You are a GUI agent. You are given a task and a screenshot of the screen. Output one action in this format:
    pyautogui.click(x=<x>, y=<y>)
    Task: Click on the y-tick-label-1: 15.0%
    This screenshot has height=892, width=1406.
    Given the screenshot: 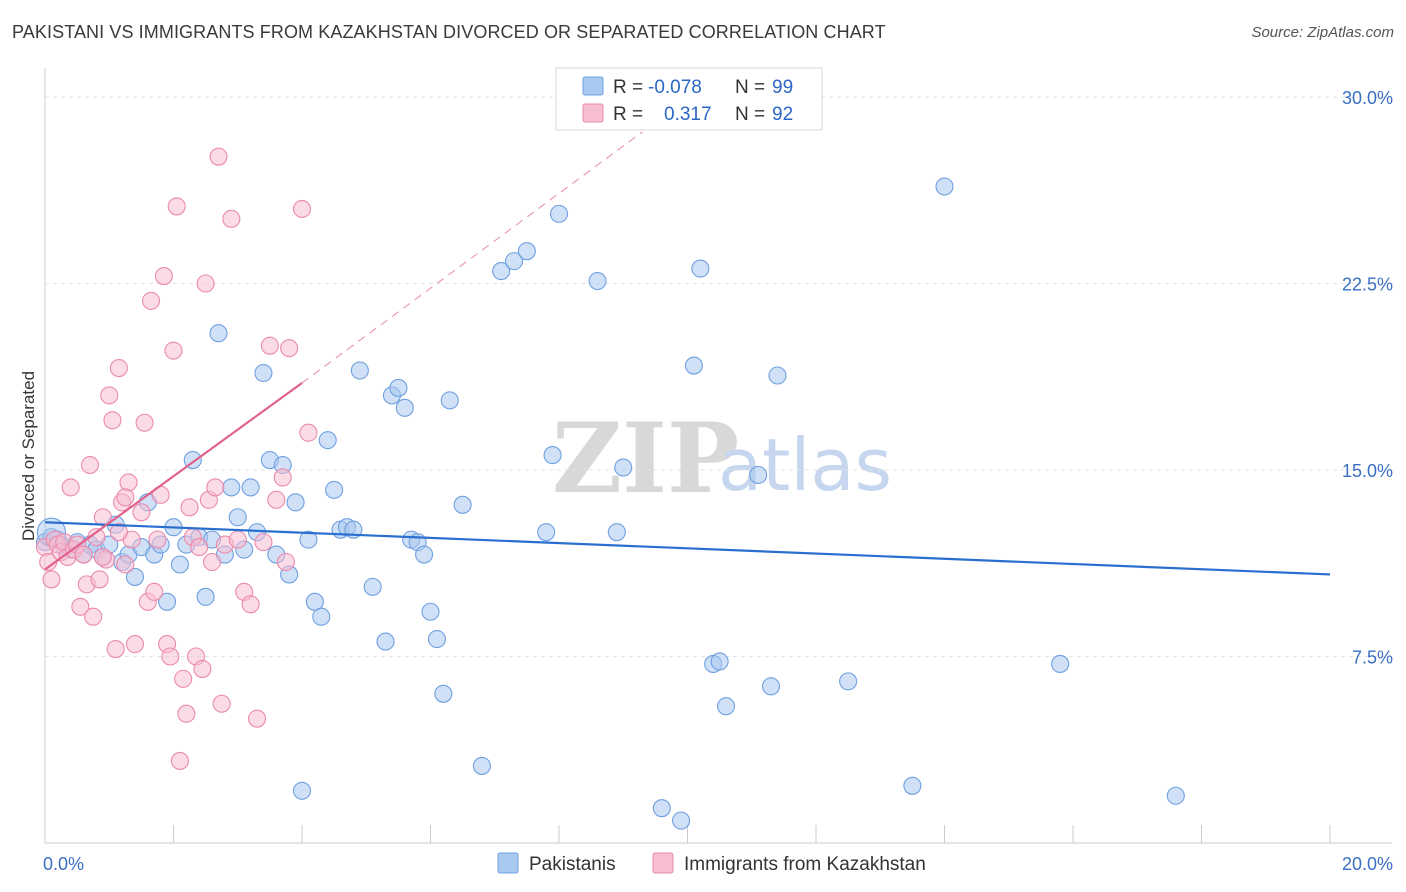 What is the action you would take?
    pyautogui.click(x=1367, y=471)
    